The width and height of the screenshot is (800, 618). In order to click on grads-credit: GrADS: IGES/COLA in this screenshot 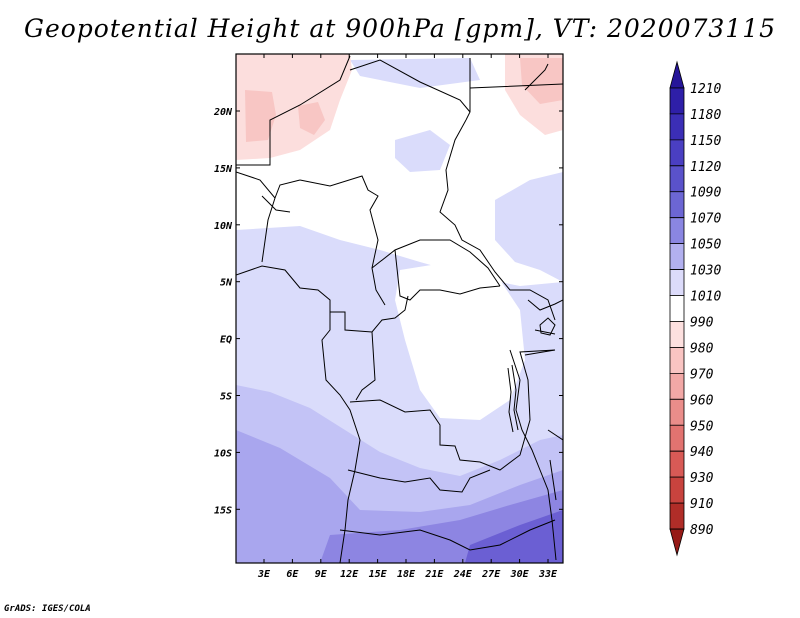, I will do `click(47, 609)`.